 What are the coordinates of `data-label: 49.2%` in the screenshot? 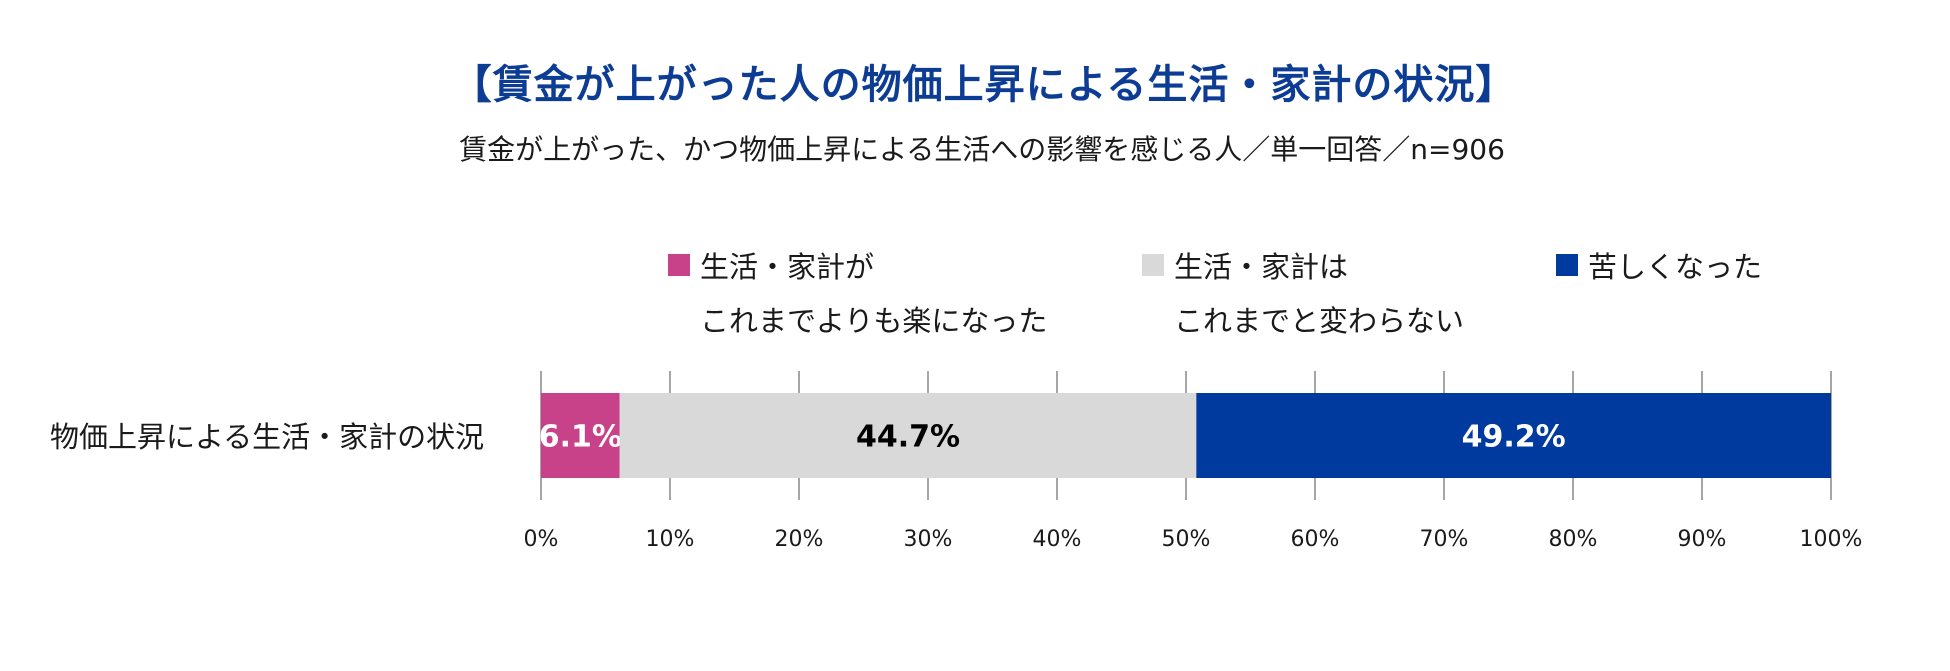 It's located at (1514, 437).